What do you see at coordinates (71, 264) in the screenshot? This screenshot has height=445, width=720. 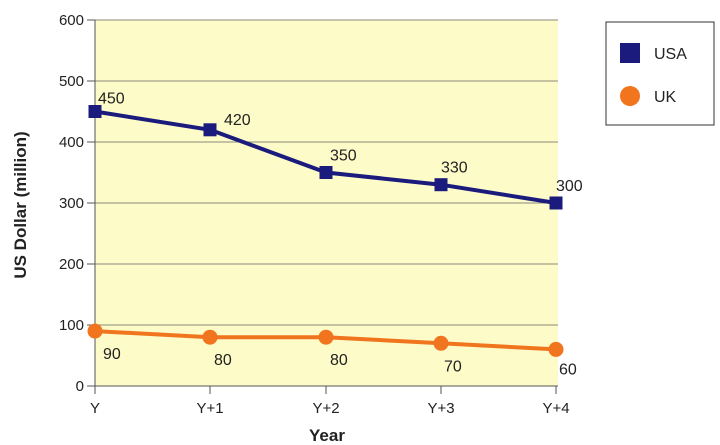 I see `y-tick-label: 200` at bounding box center [71, 264].